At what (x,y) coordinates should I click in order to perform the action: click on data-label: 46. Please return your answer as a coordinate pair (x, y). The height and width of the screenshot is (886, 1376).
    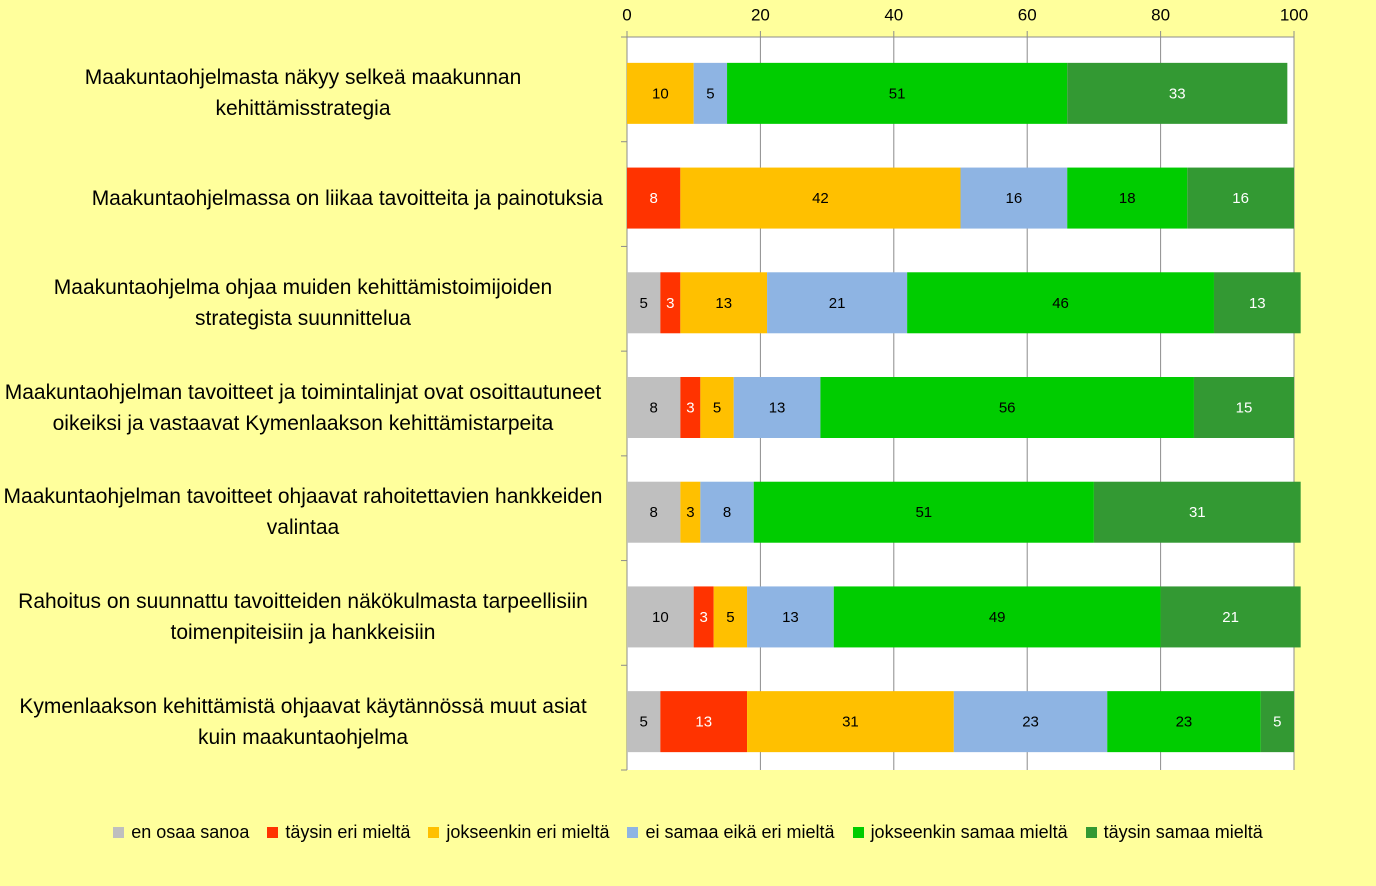
    Looking at the image, I should click on (1060, 303).